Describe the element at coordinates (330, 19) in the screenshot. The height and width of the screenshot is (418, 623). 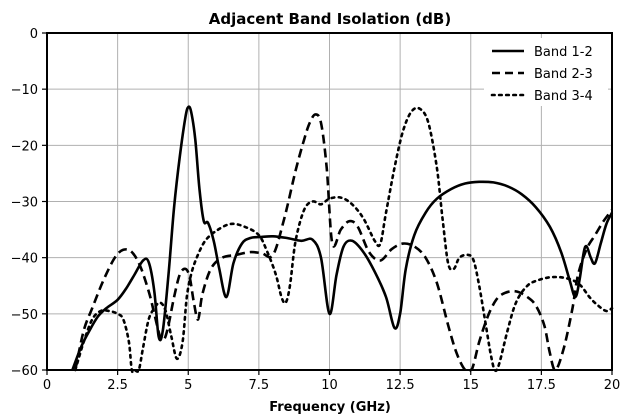
I see `chart-title: Adjacent Band Isolation (dB)` at that location.